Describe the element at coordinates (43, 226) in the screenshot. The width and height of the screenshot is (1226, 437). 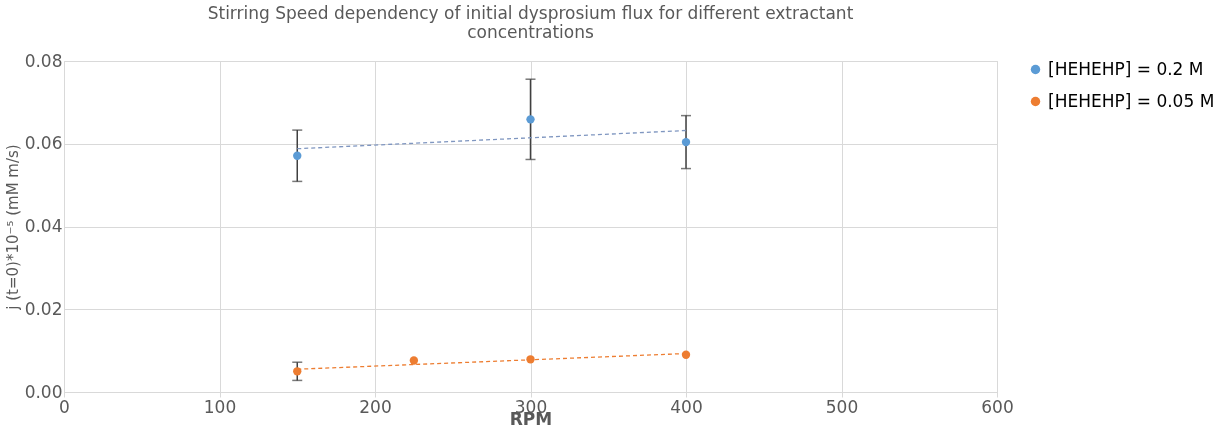
I see `y-tick-label: 0.04` at that location.